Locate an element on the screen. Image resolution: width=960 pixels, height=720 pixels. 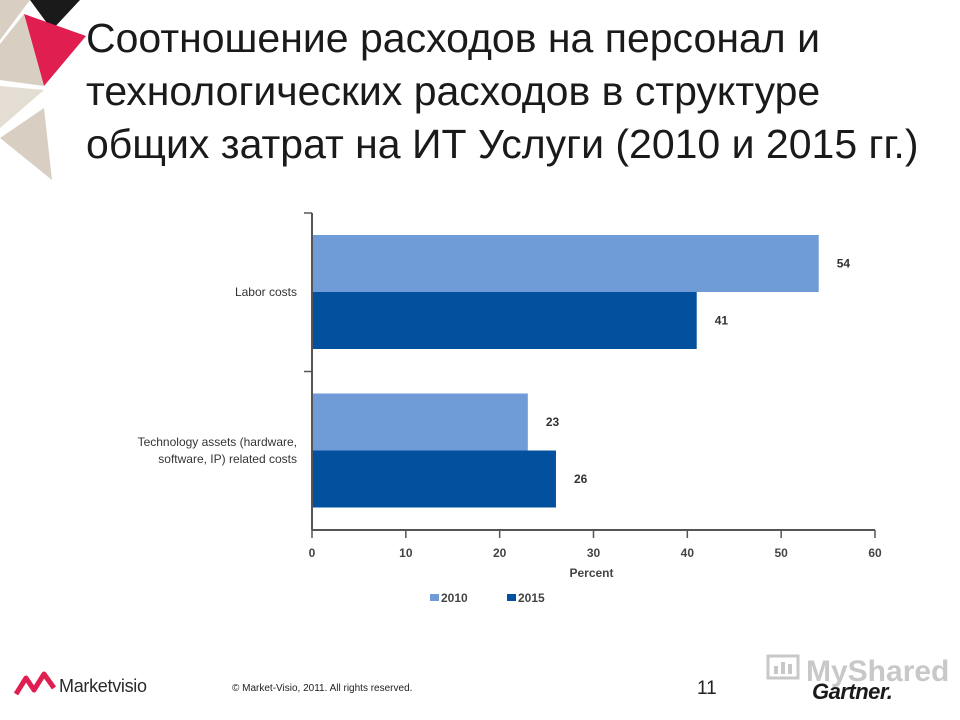
deco-triangle-beige-low is located at coordinates (22, 107).